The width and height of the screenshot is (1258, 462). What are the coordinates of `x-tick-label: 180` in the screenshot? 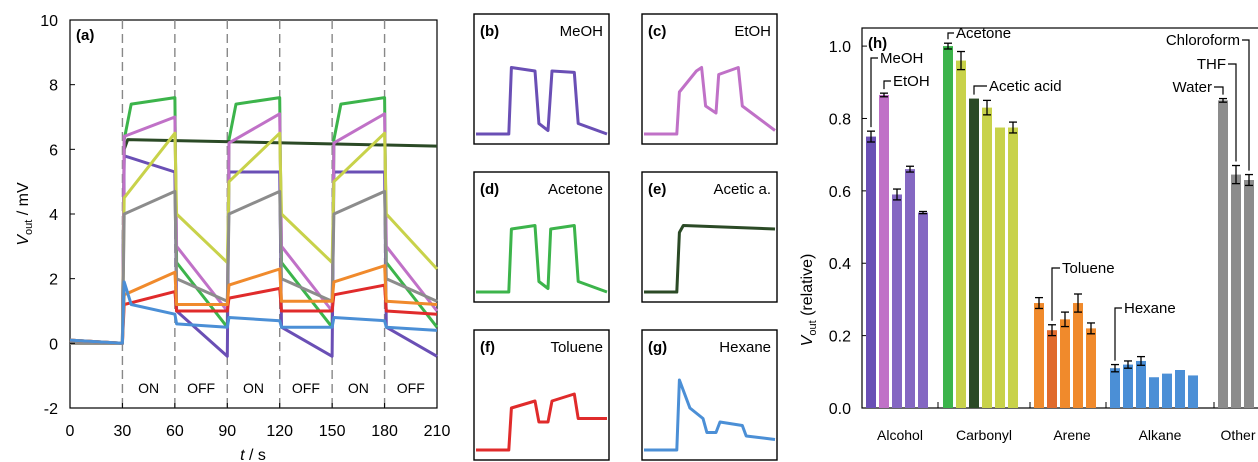 It's located at (384, 431).